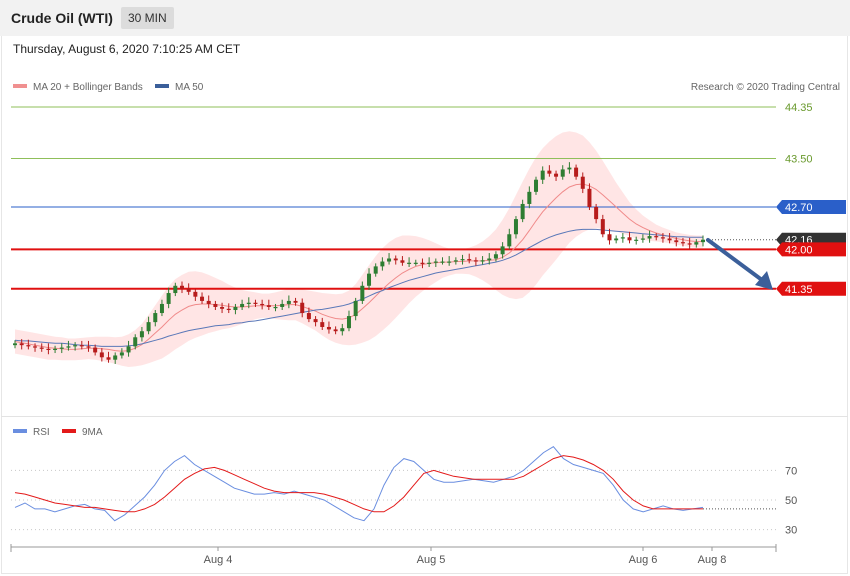  Describe the element at coordinates (69, 431) in the screenshot. I see `ma9-legend-icon` at that location.